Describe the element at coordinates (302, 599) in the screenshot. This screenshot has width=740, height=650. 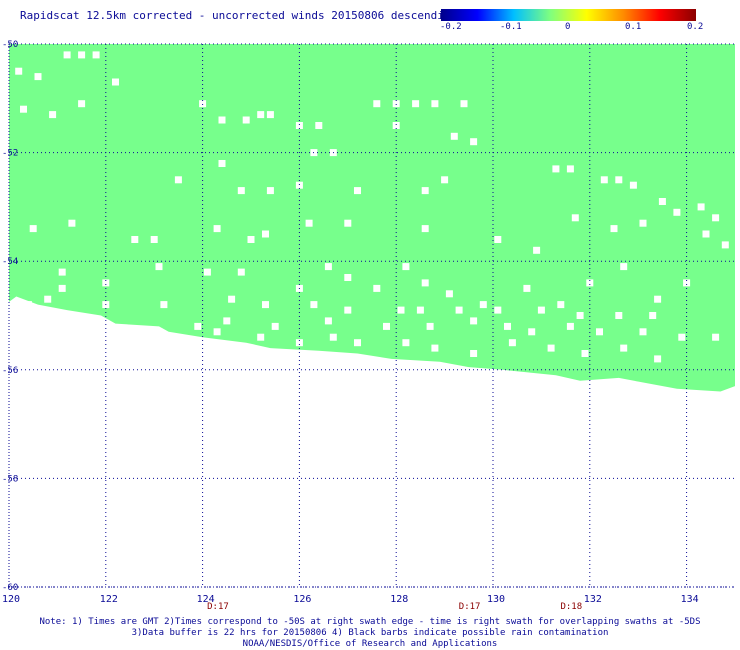
I see `longitude-tick-label: 126` at that location.